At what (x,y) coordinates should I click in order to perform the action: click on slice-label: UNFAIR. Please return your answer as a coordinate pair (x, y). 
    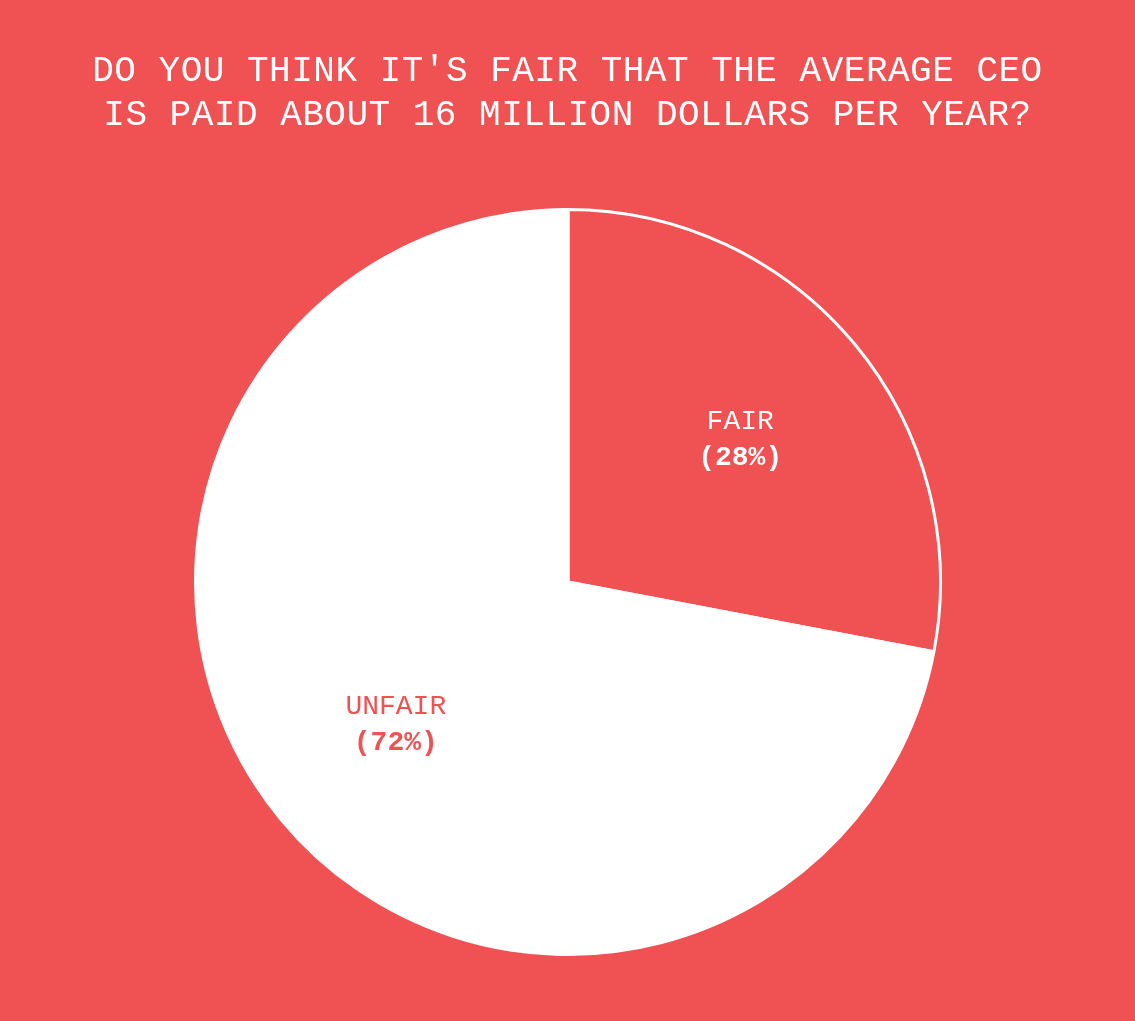
    Looking at the image, I should click on (396, 706).